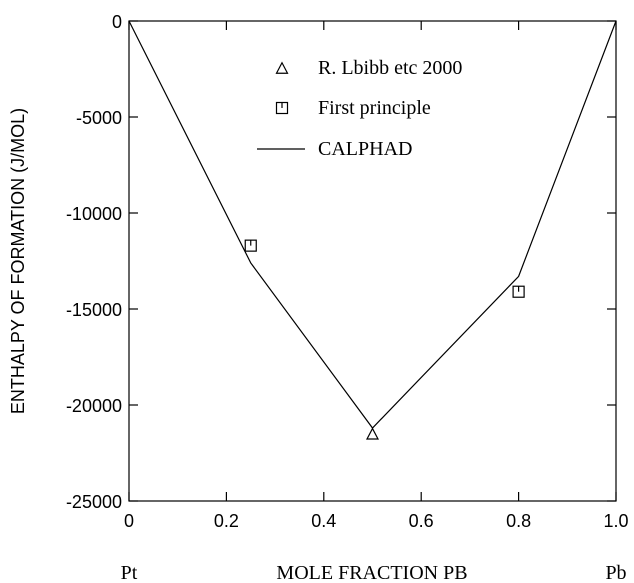 The image size is (634, 583). I want to click on lbibb-point, so click(372, 433).